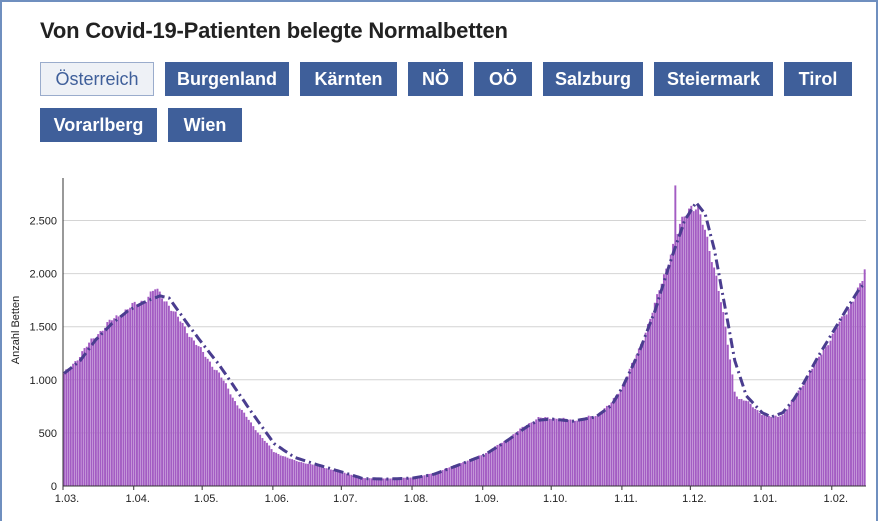  I want to click on y-axis-label: Anzahl Betten, so click(16, 330).